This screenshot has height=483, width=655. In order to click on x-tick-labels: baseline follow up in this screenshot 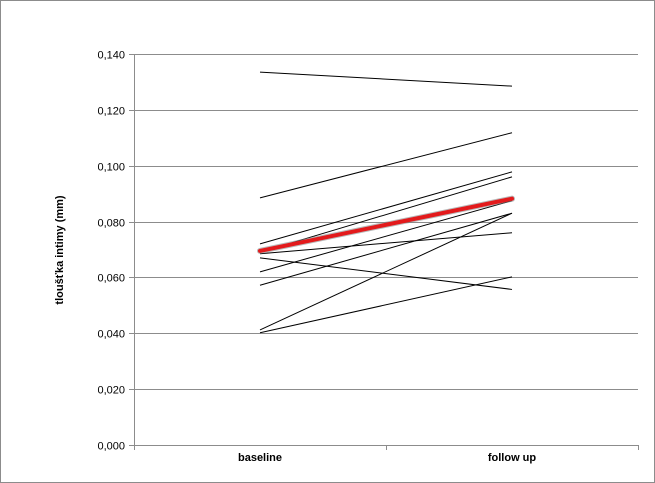, I will do `click(387, 458)`.